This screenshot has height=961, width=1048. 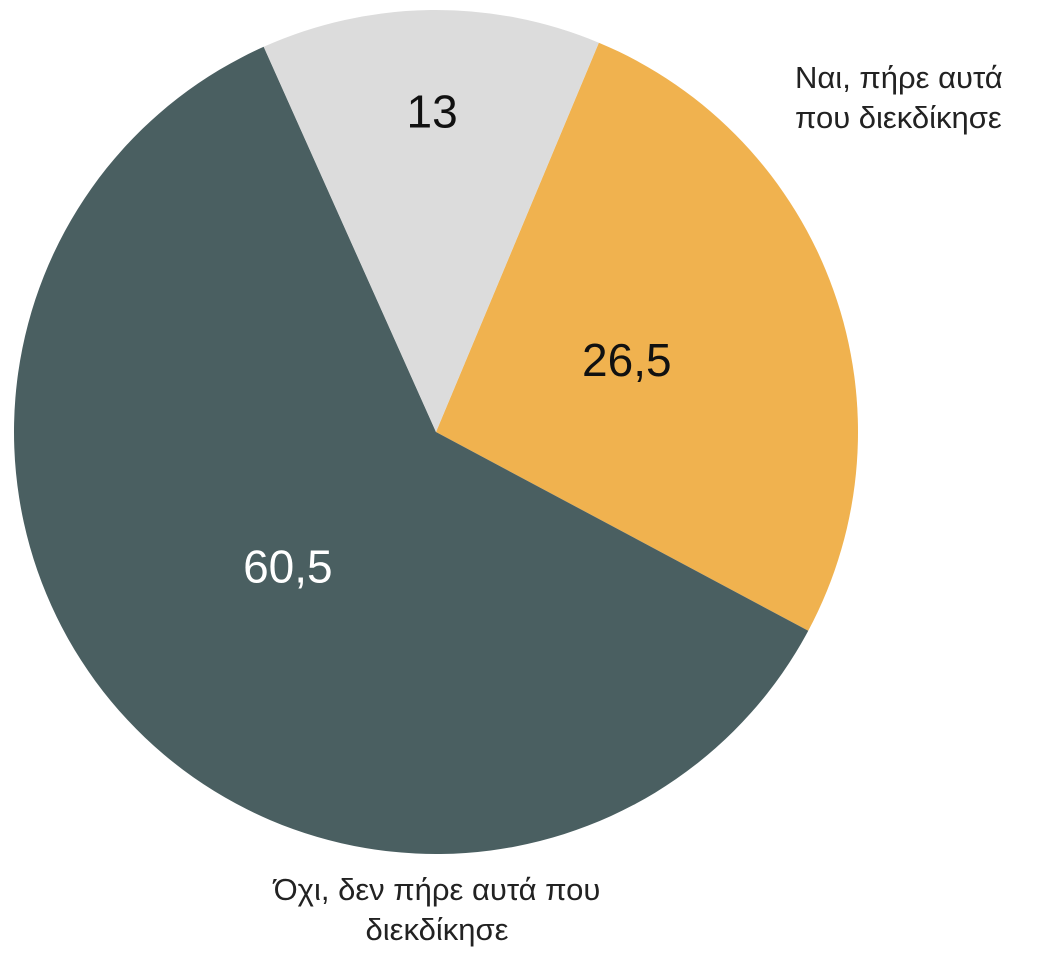 I want to click on pie-slice, so click(x=431, y=220).